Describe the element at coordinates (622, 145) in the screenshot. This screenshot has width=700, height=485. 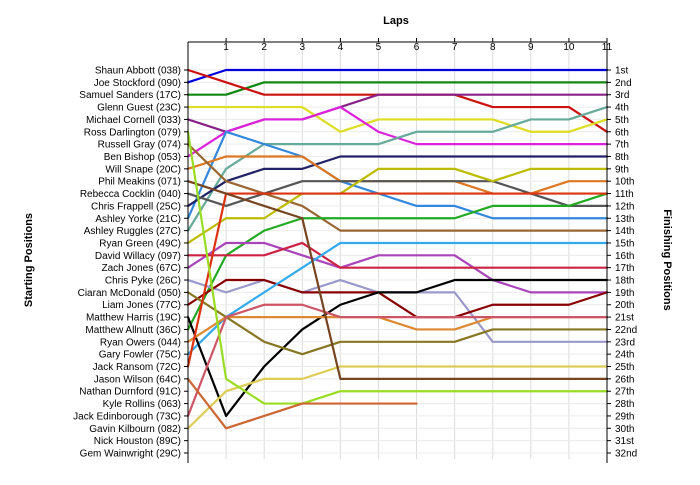
I see `finishing-position-label: 7th` at that location.